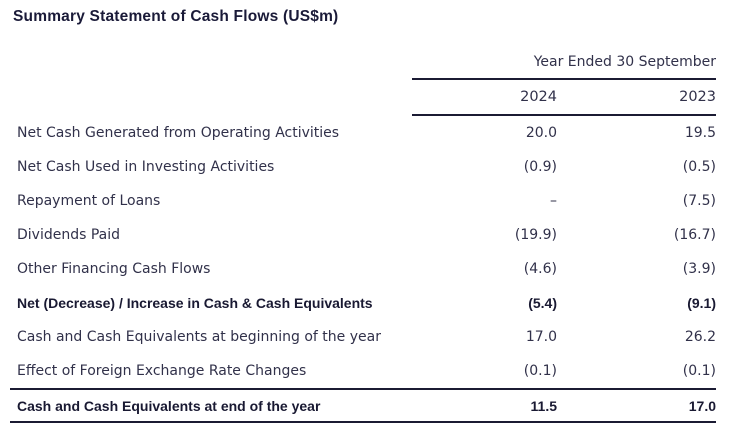 The image size is (734, 425). I want to click on value-2024: 17.0, so click(541, 337).